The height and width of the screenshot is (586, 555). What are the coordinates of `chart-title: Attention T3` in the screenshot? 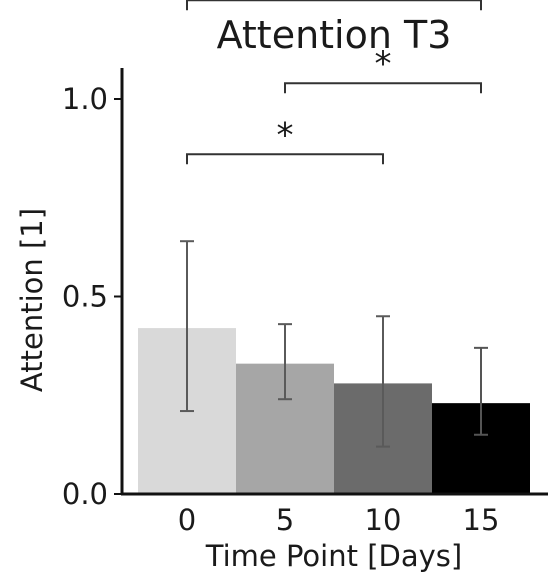 It's located at (334, 35).